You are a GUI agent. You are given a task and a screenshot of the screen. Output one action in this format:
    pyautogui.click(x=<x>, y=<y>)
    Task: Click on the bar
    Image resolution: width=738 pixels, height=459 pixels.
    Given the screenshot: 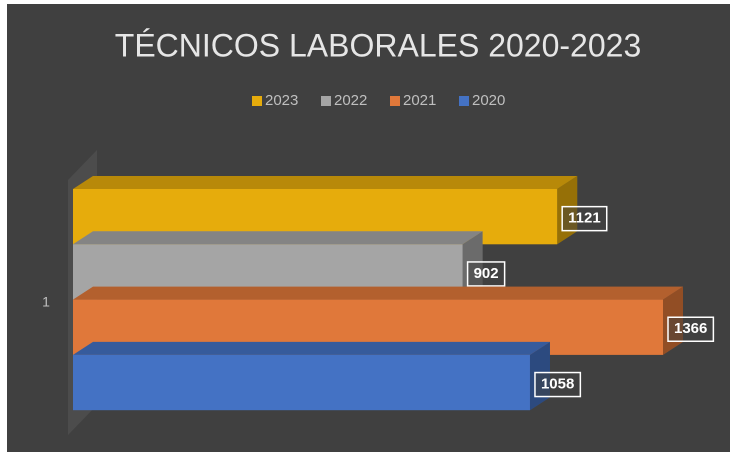 What is the action you would take?
    pyautogui.click(x=311, y=376)
    